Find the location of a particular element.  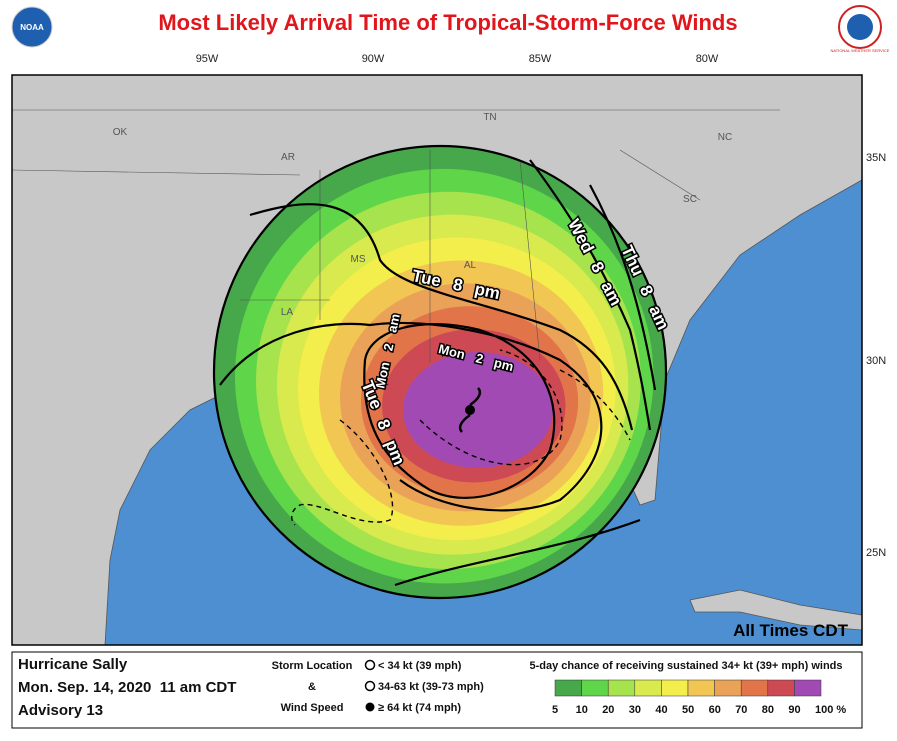

key-label: < 34 kt (39 mph) is located at coordinates (420, 666).